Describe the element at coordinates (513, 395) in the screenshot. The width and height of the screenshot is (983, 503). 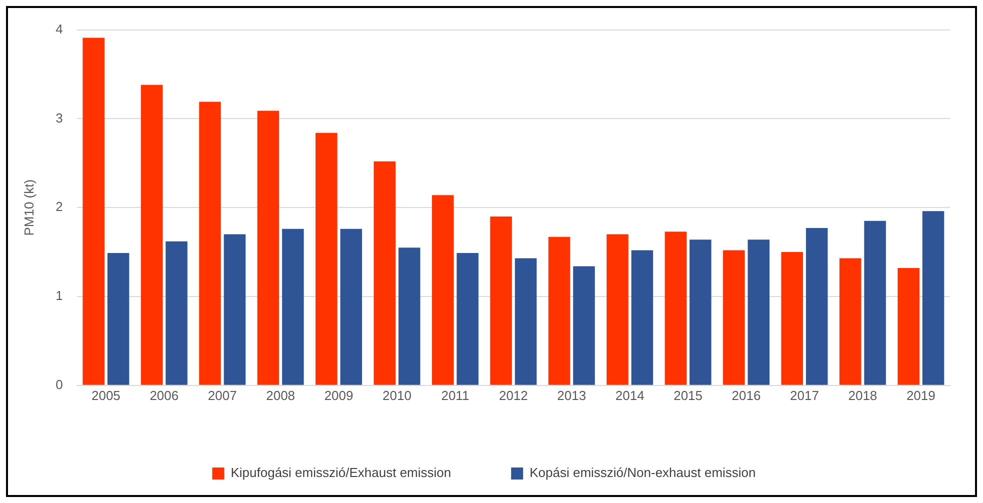
I see `x-tick-label: 2012` at that location.